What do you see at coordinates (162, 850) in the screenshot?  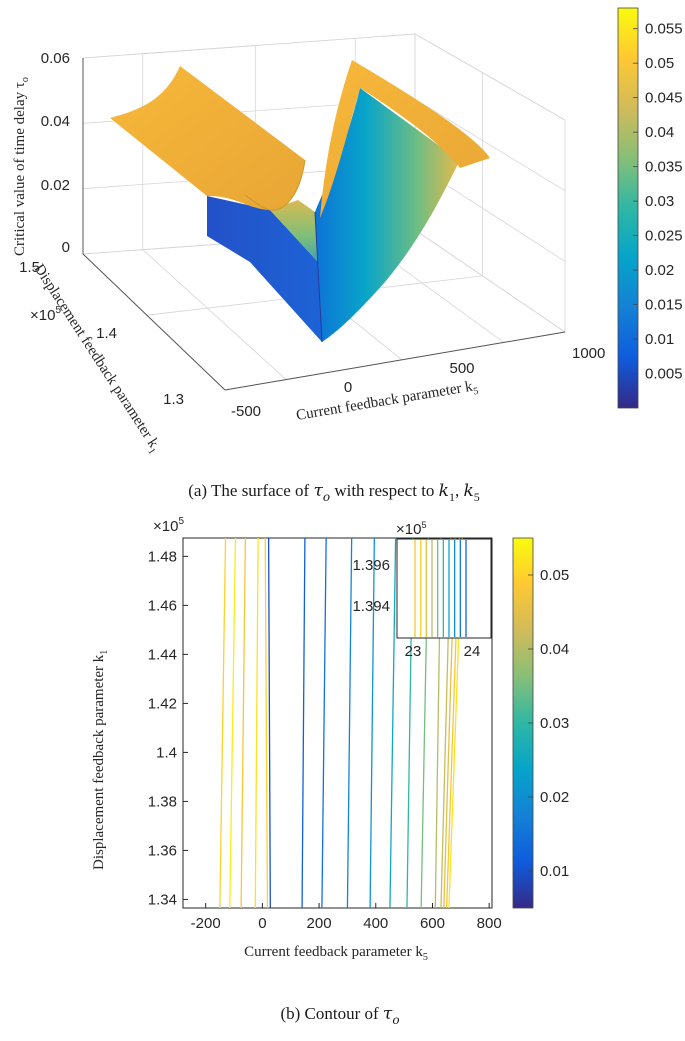 I see `y-tick-label: 1.36` at bounding box center [162, 850].